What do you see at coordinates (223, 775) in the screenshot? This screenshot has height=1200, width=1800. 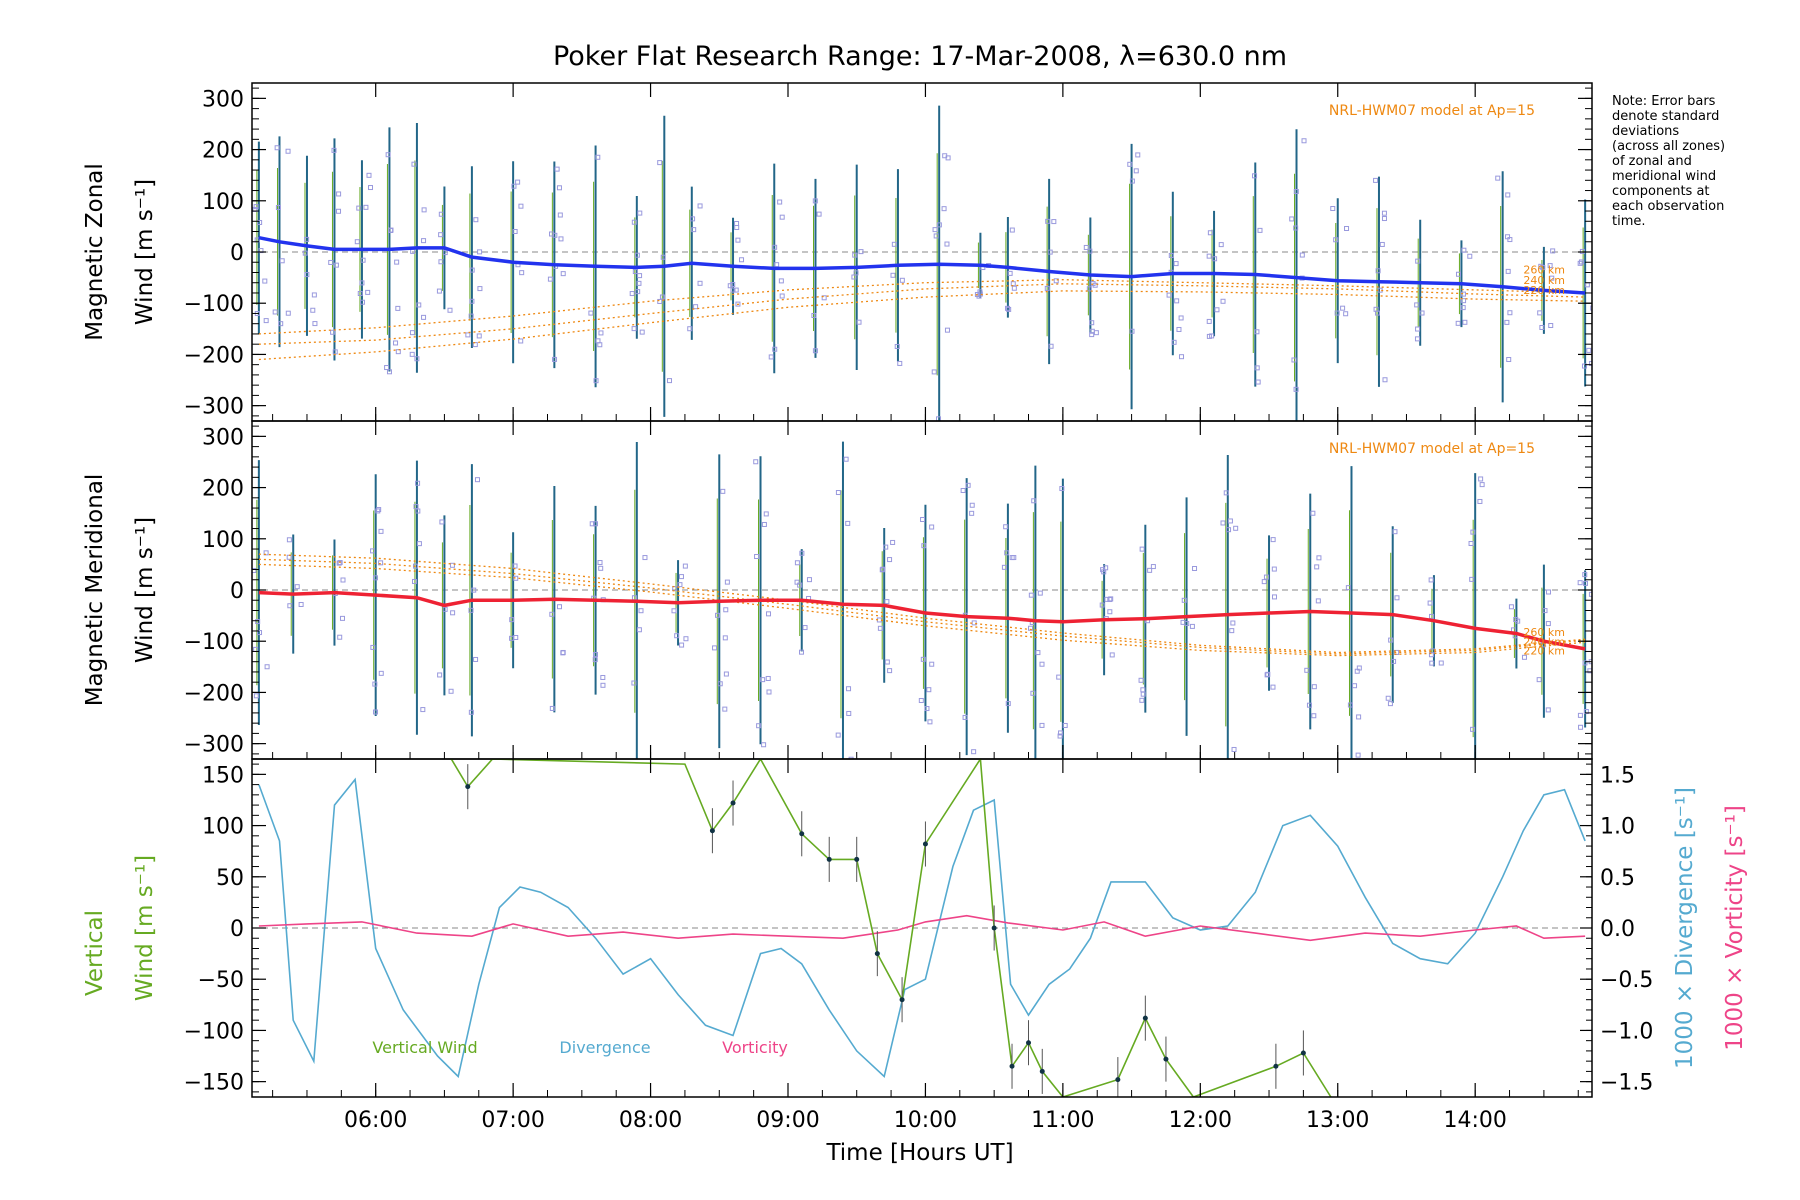 I see `y-tick-label: 150` at bounding box center [223, 775].